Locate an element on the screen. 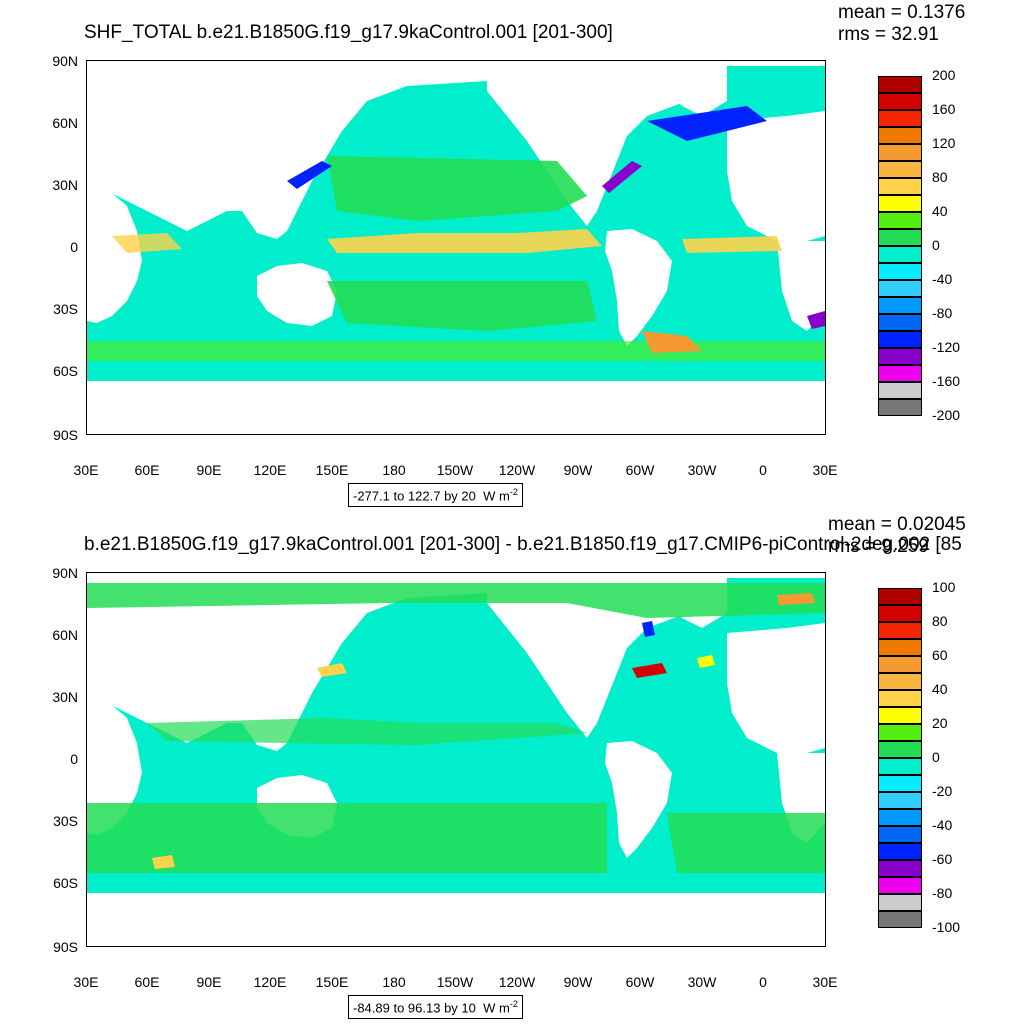  colorbar-label: -40 is located at coordinates (942, 825).